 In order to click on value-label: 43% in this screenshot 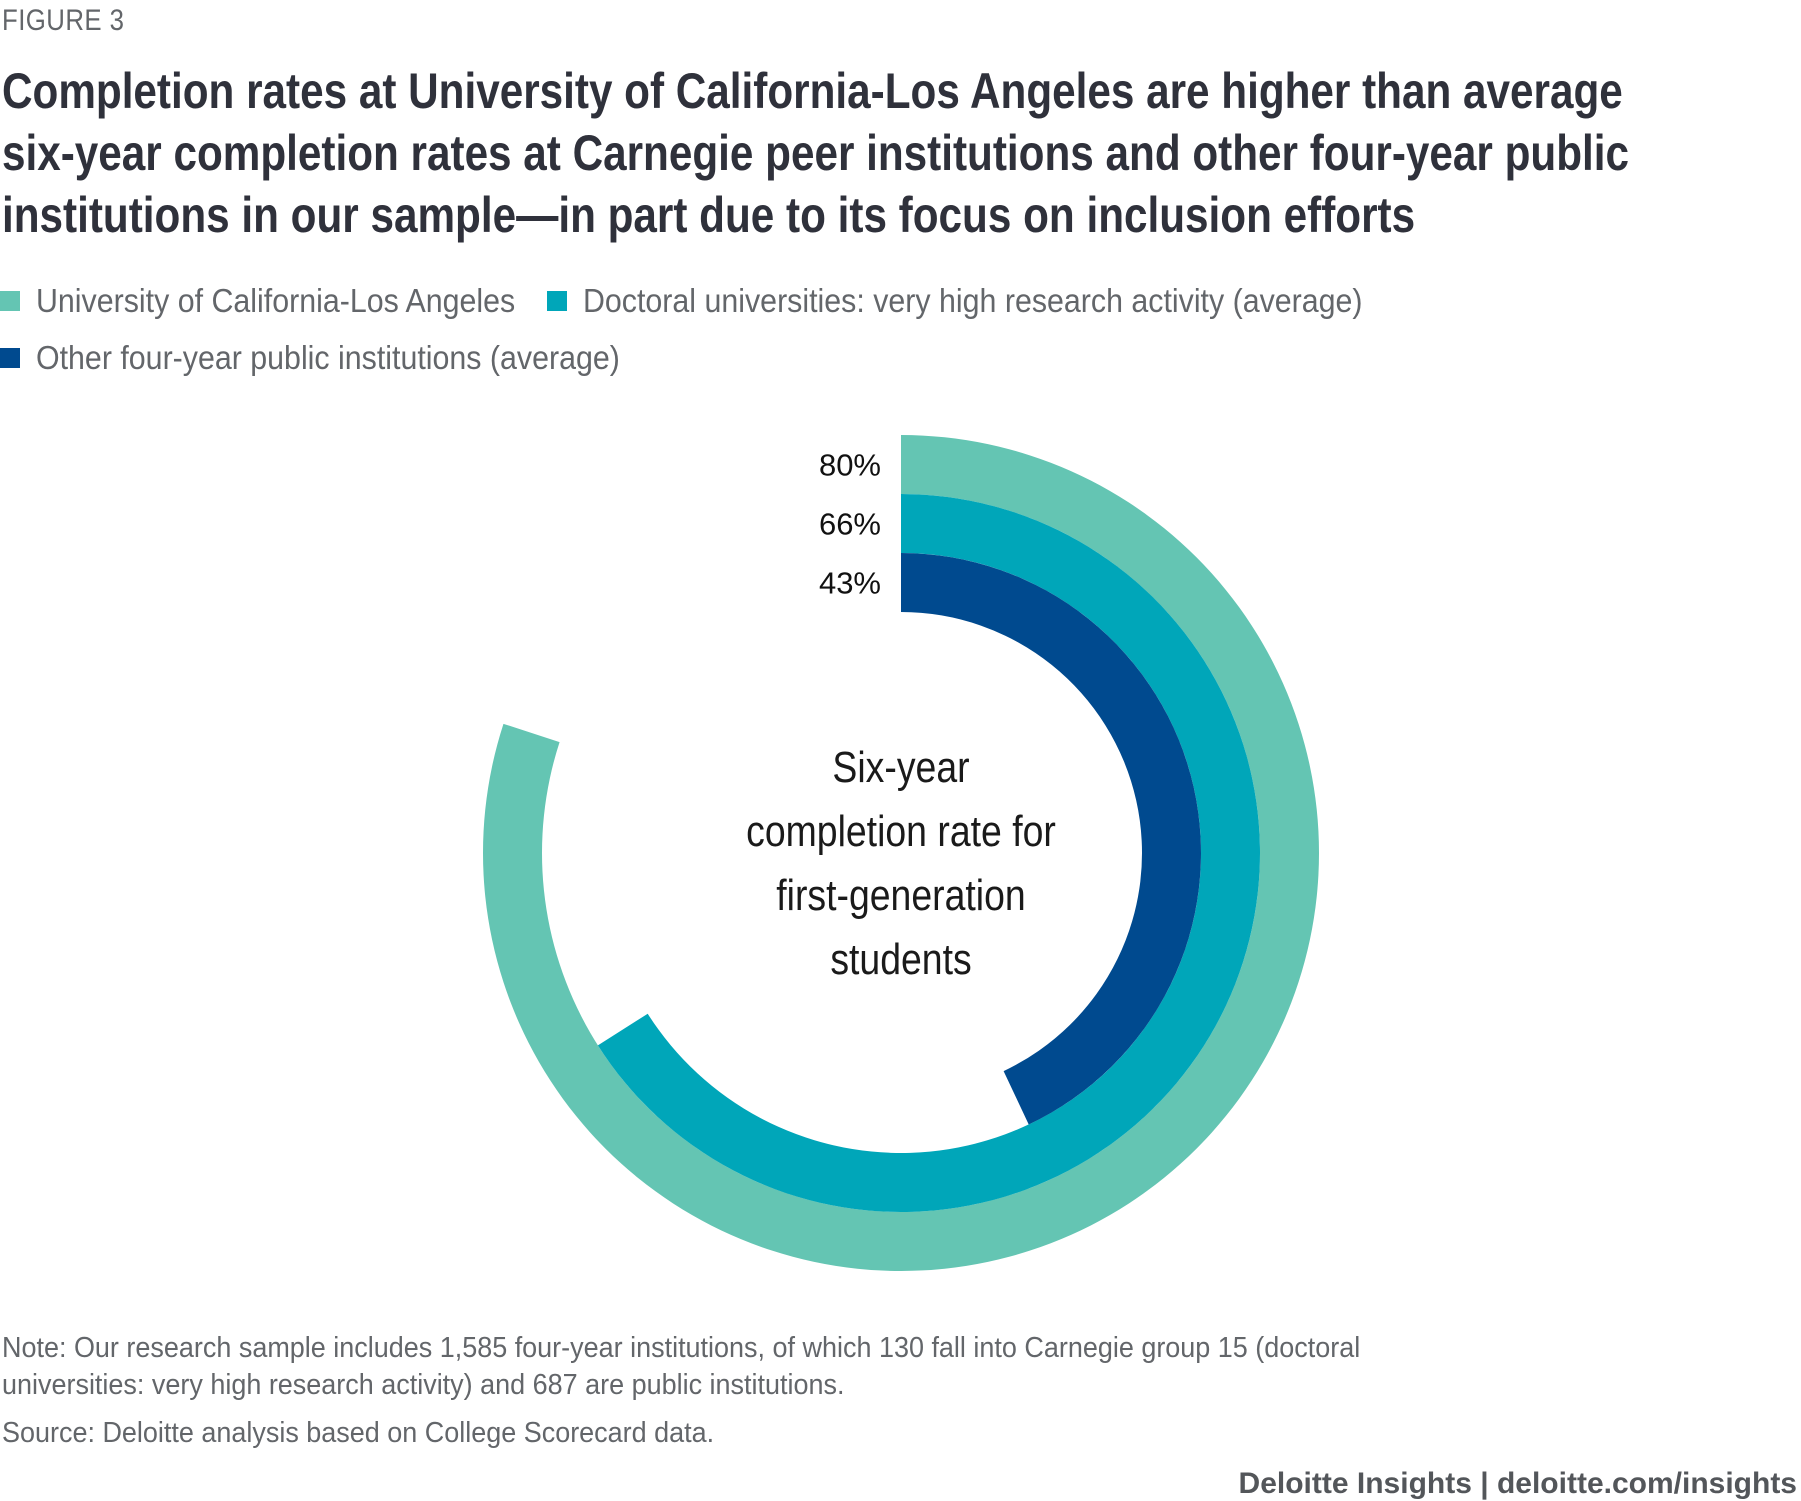, I will do `click(850, 583)`.